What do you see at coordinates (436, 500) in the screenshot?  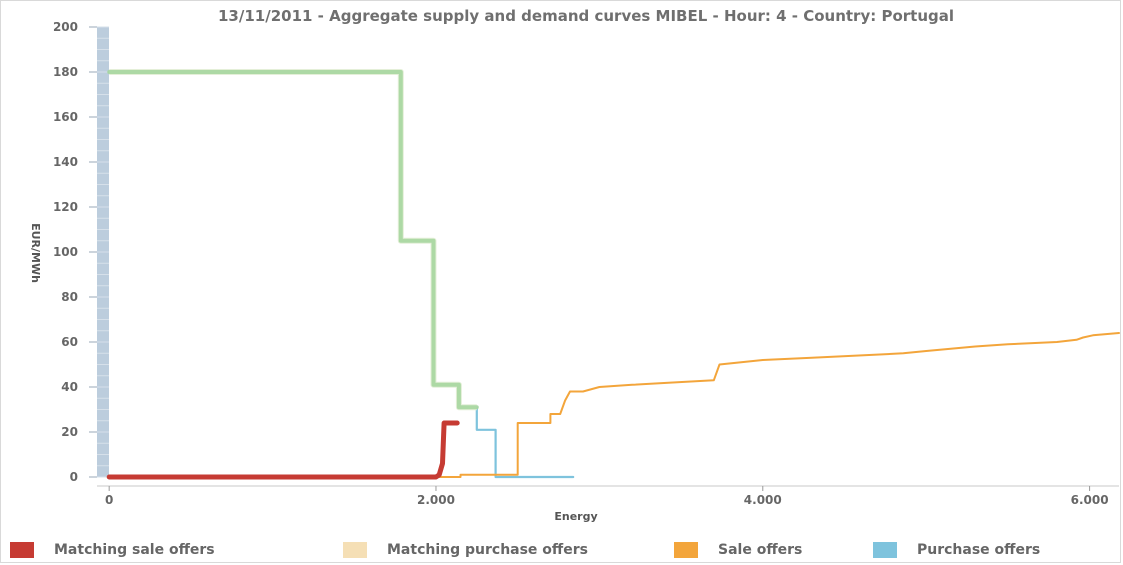 I see `x-tick-label-2-000: 2.000` at bounding box center [436, 500].